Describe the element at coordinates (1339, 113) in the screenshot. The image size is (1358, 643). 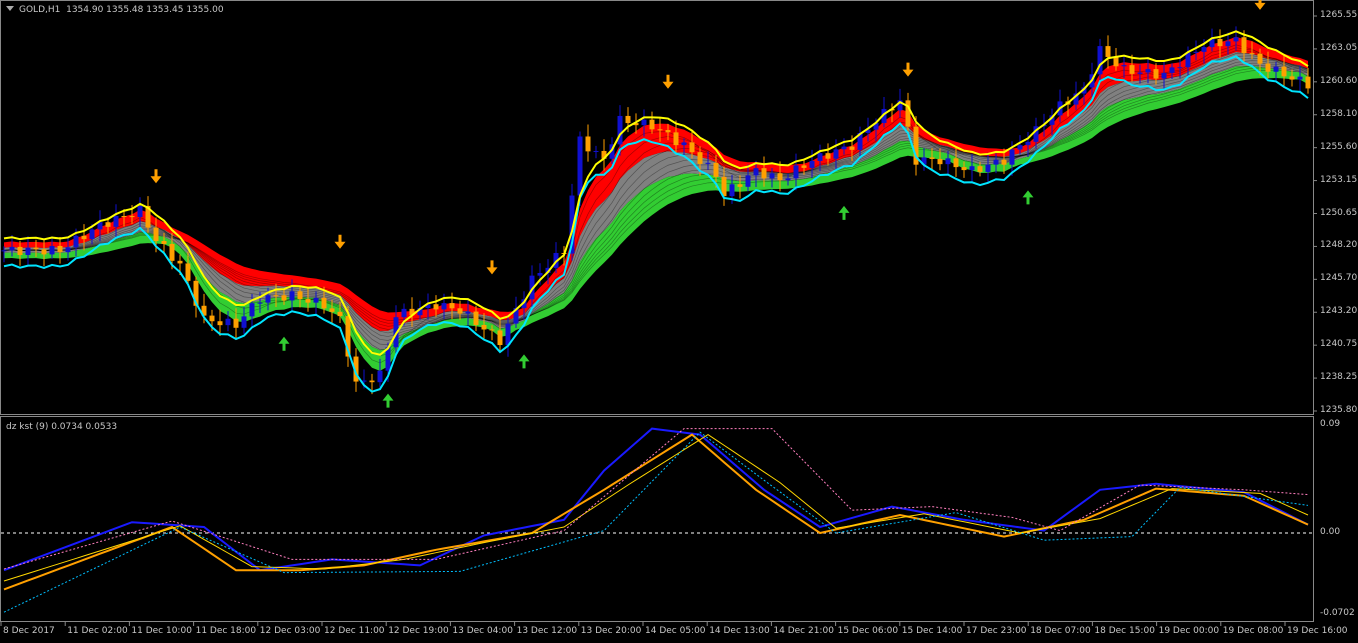
I see `y-tick-label: 1258.10` at that location.